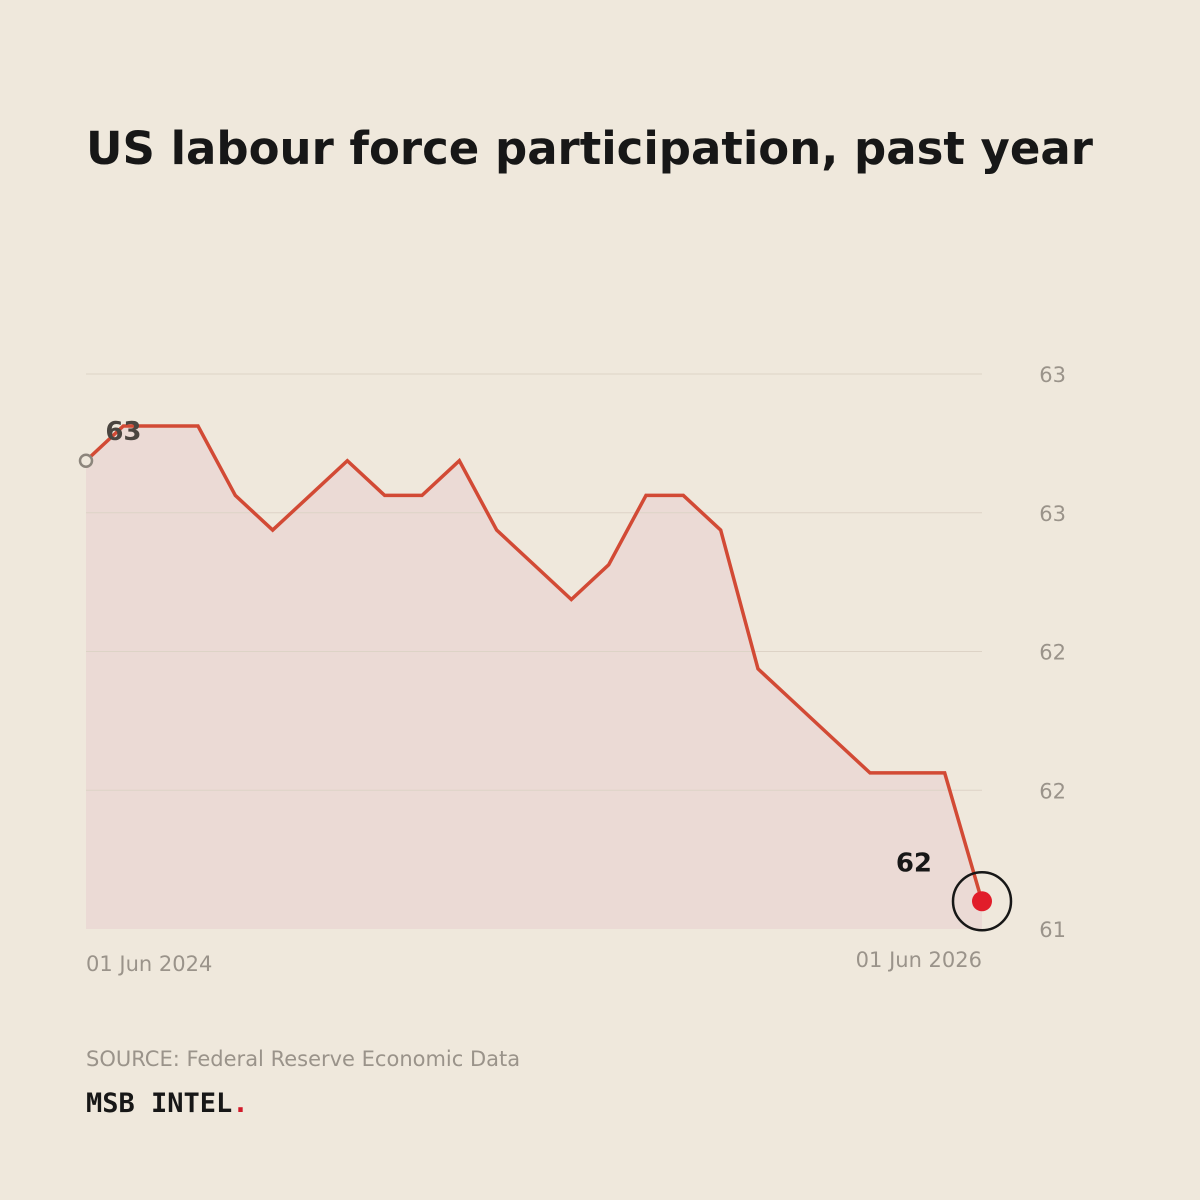 The width and height of the screenshot is (1200, 1200). Describe the element at coordinates (123, 432) in the screenshot. I see `start-value-label: 63` at that location.